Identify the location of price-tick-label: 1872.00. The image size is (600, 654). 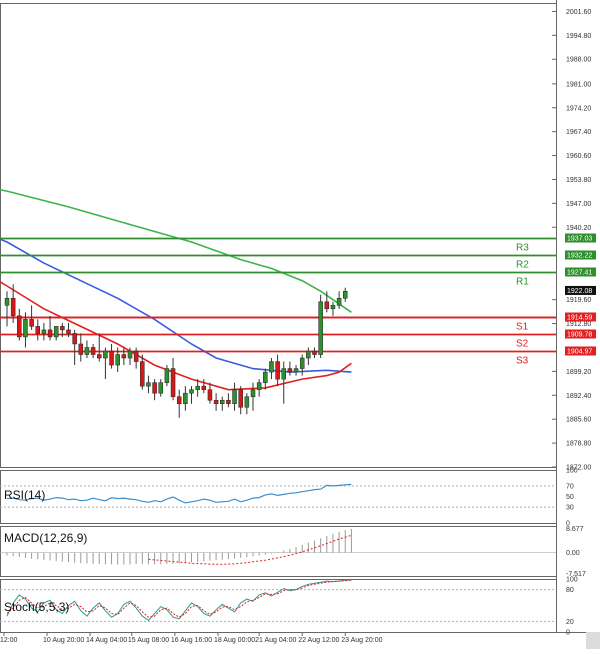
(578, 468).